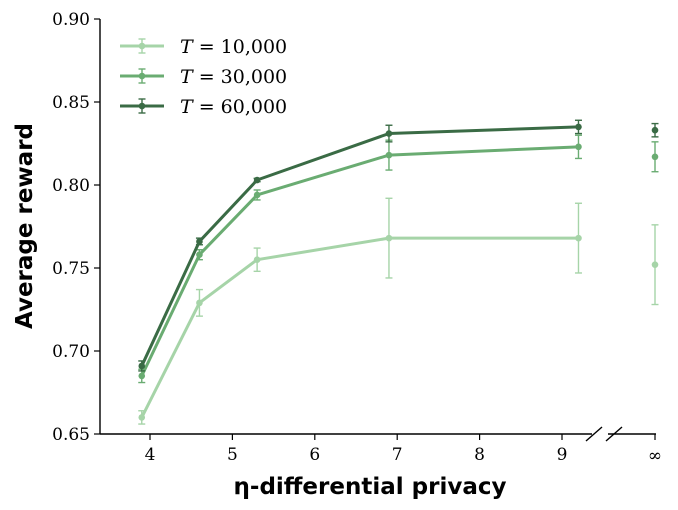  I want to click on x-axis-title: η-differential privacy, so click(370, 487).